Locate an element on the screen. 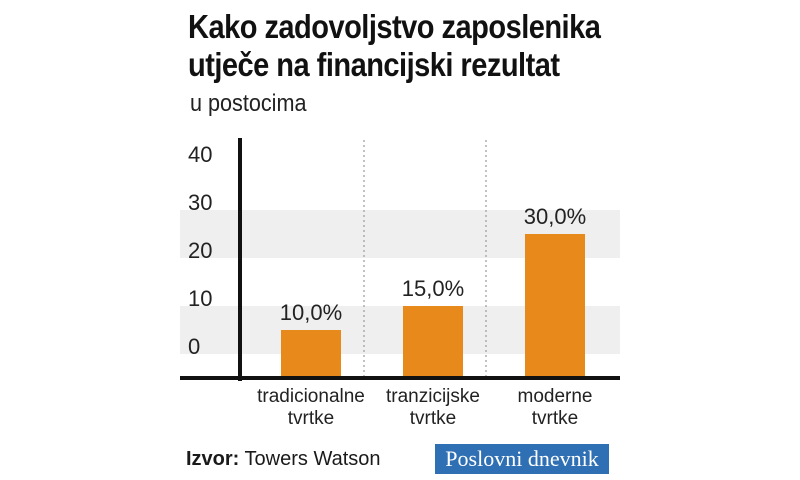 The image size is (800, 480). y-tick-label: 10 is located at coordinates (200, 298).